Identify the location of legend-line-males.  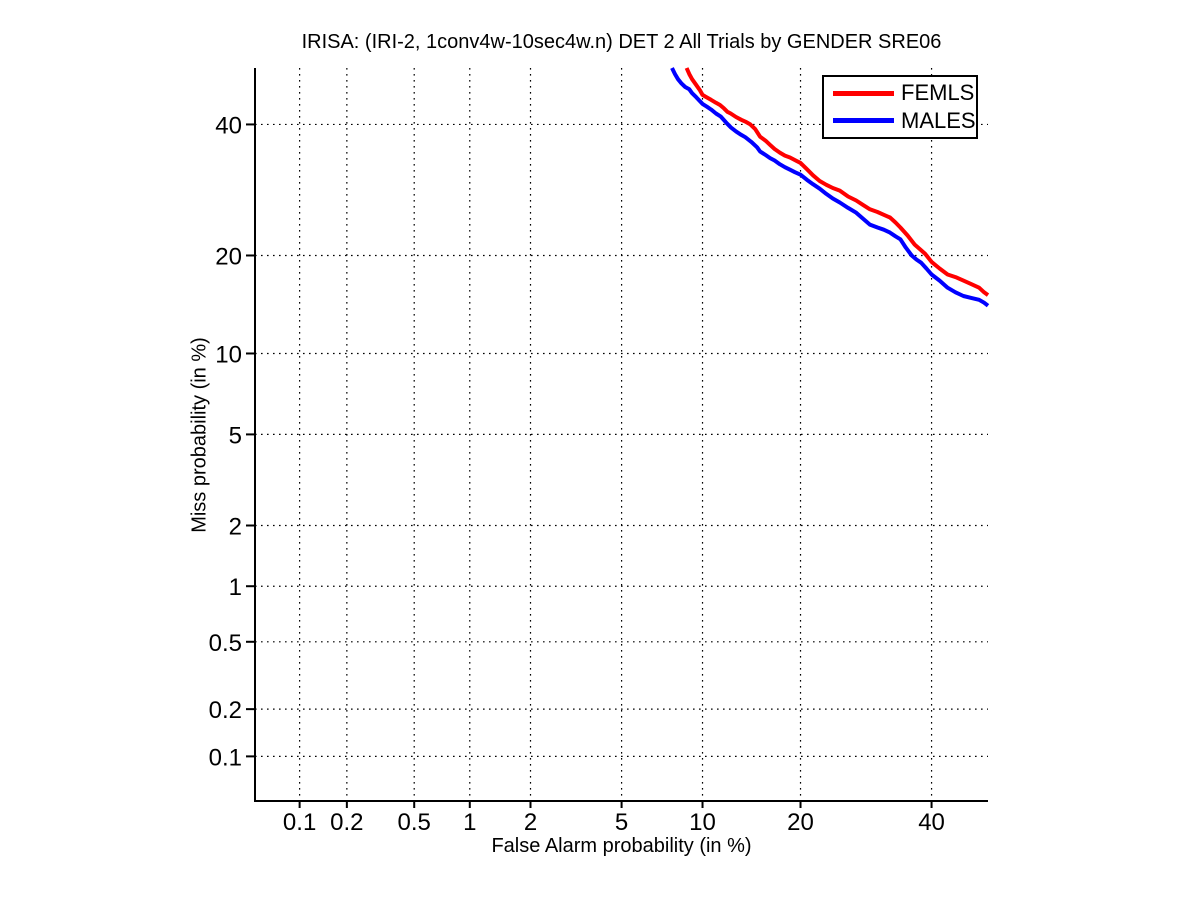
(863, 121).